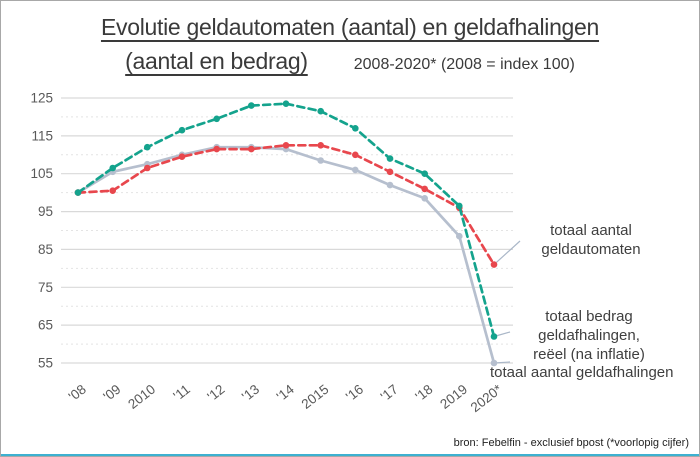  What do you see at coordinates (507, 253) in the screenshot?
I see `annotation-connector` at bounding box center [507, 253].